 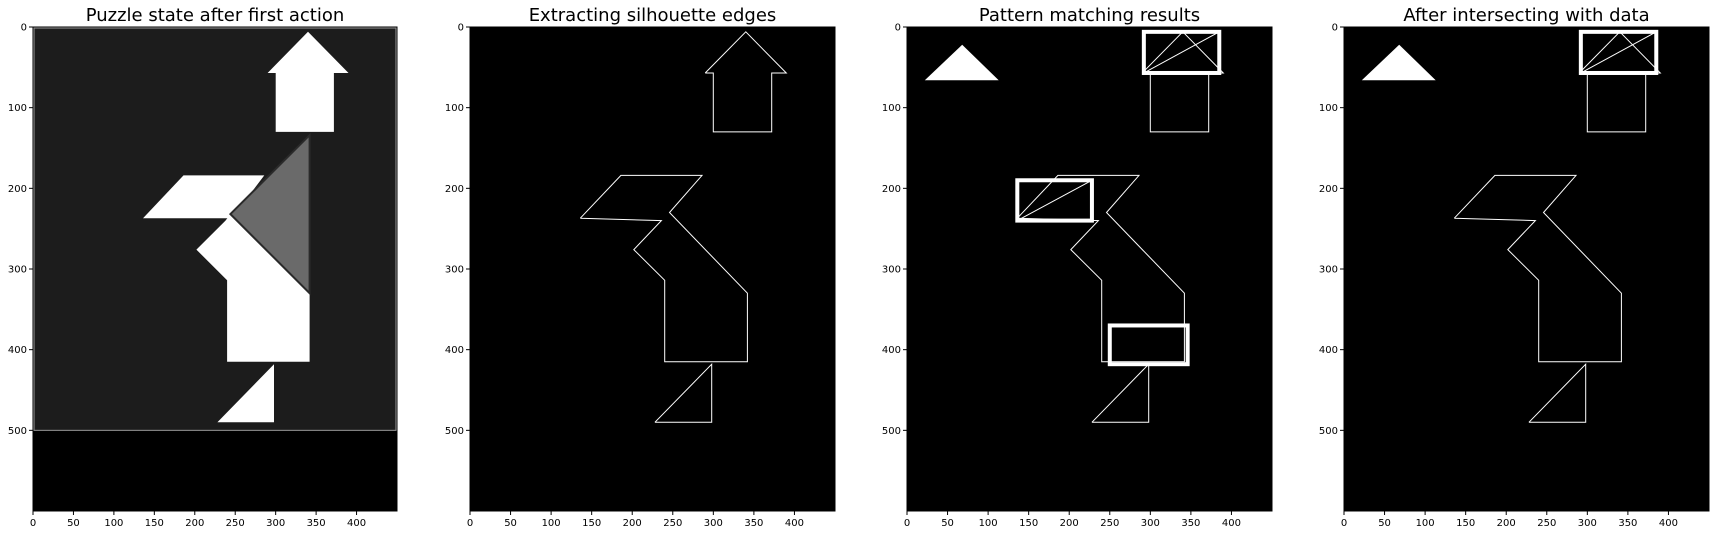 I want to click on panel-title: After intersecting with data, so click(x=1526, y=15).